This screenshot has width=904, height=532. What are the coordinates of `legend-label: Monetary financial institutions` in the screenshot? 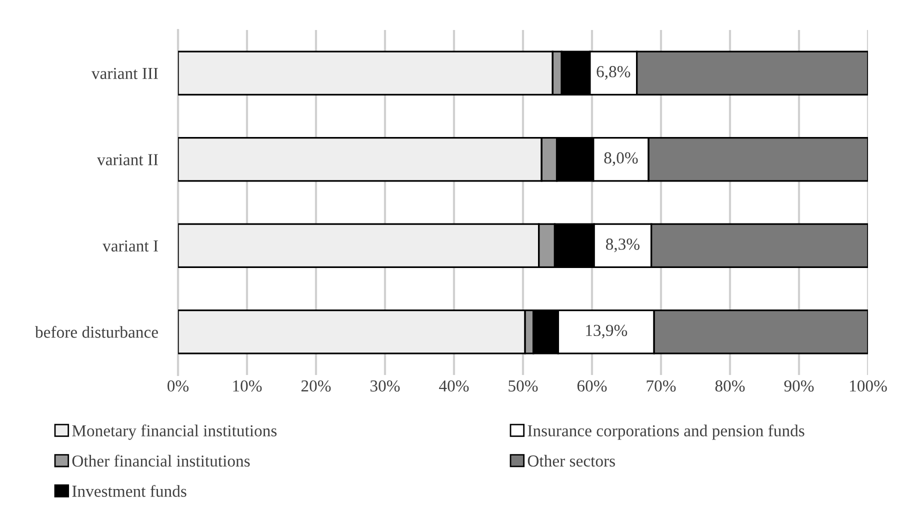 It's located at (174, 432).